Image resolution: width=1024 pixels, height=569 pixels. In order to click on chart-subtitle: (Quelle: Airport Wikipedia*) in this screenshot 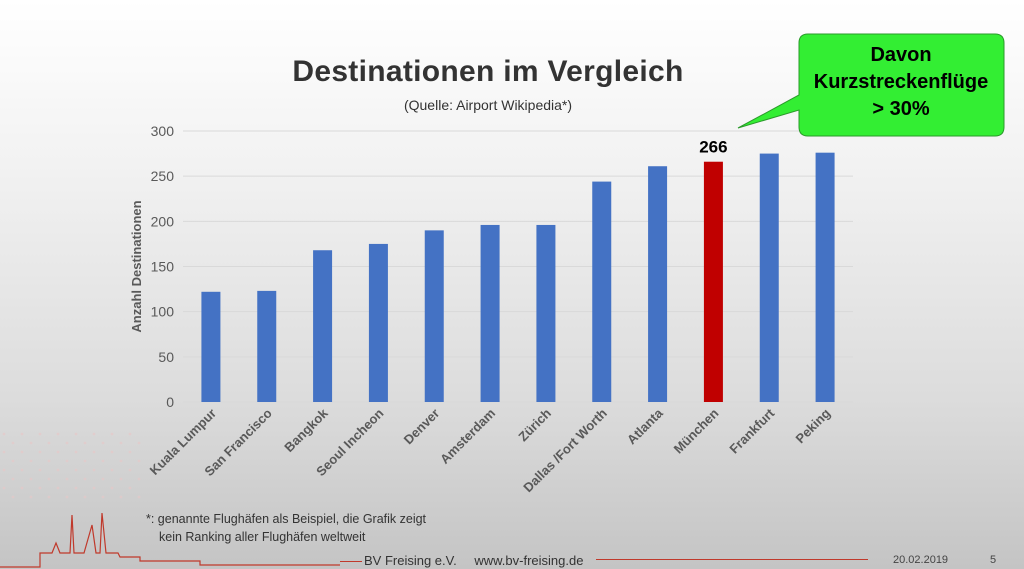, I will do `click(488, 105)`.